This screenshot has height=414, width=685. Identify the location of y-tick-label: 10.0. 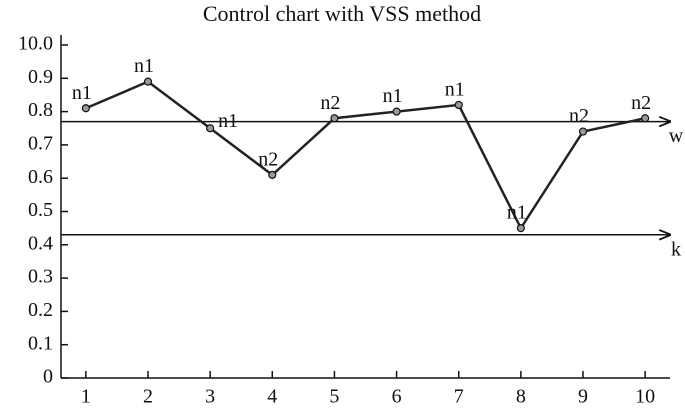
(35, 44).